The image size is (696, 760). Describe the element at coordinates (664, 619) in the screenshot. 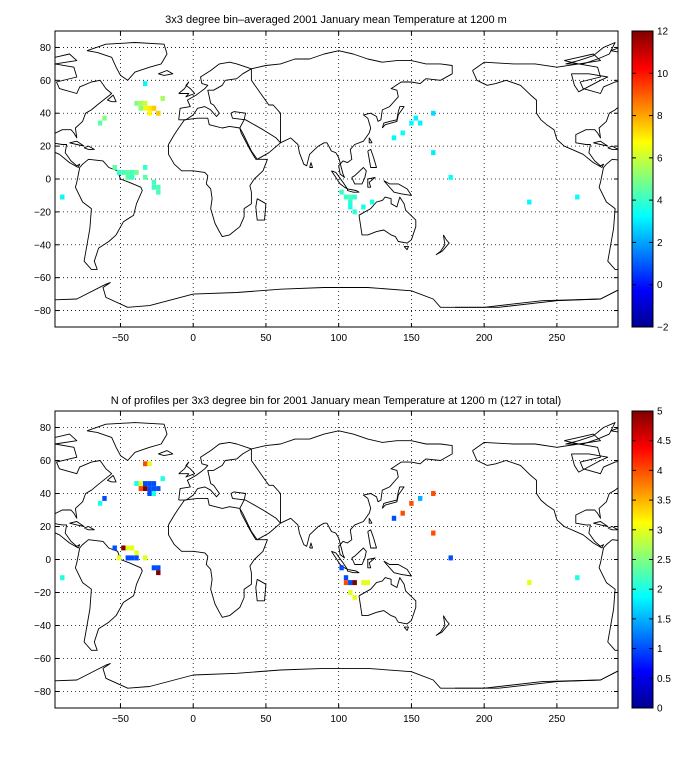

I see `colorbar-tick-label: 1.5` at that location.